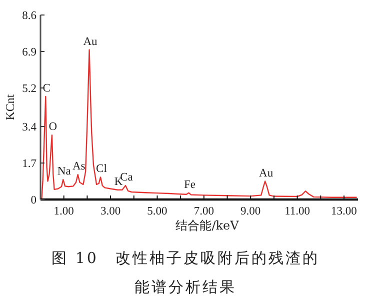  What do you see at coordinates (33, 200) in the screenshot?
I see `y-tick-label: 0` at bounding box center [33, 200].